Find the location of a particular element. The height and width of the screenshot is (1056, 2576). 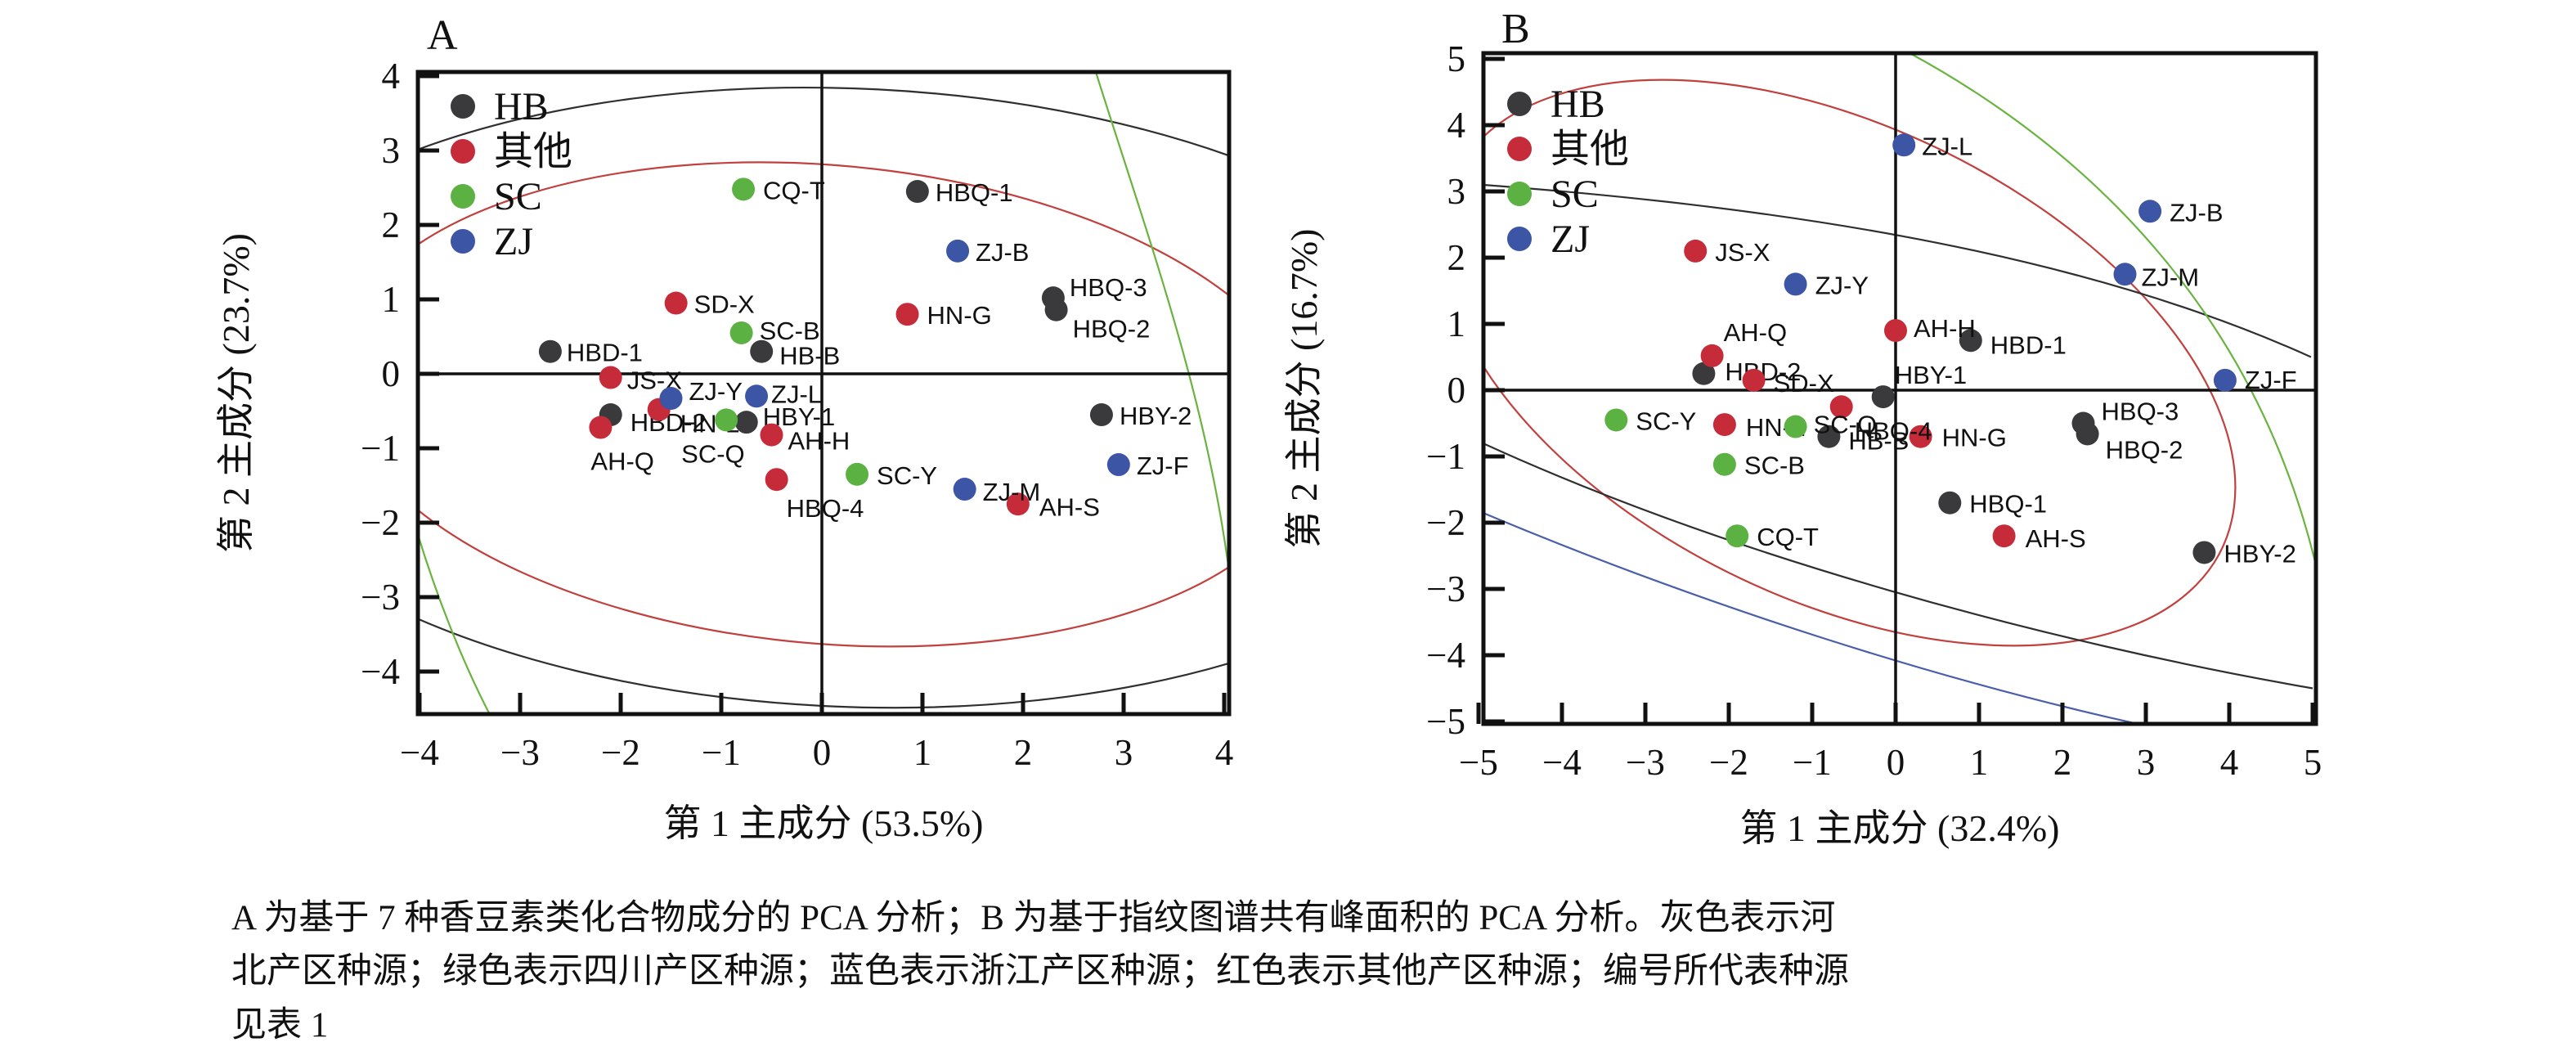

y-tick-label: 3 is located at coordinates (391, 150).